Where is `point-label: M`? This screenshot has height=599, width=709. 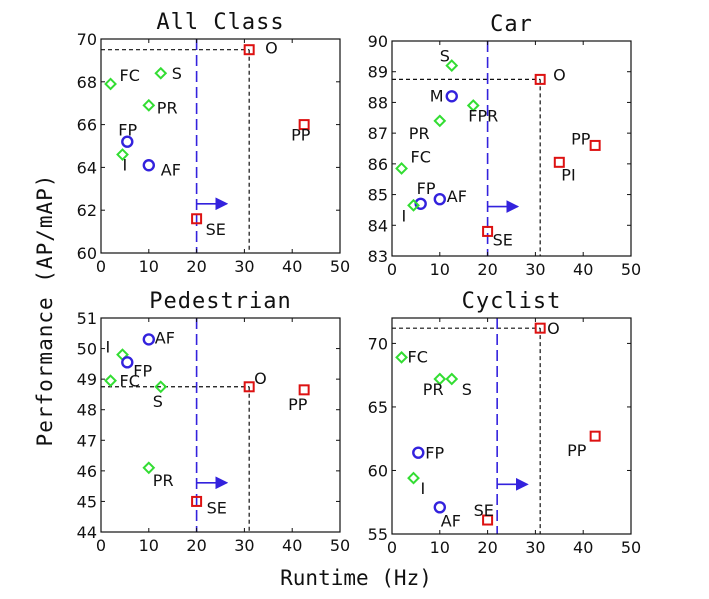
point-label: M is located at coordinates (437, 95).